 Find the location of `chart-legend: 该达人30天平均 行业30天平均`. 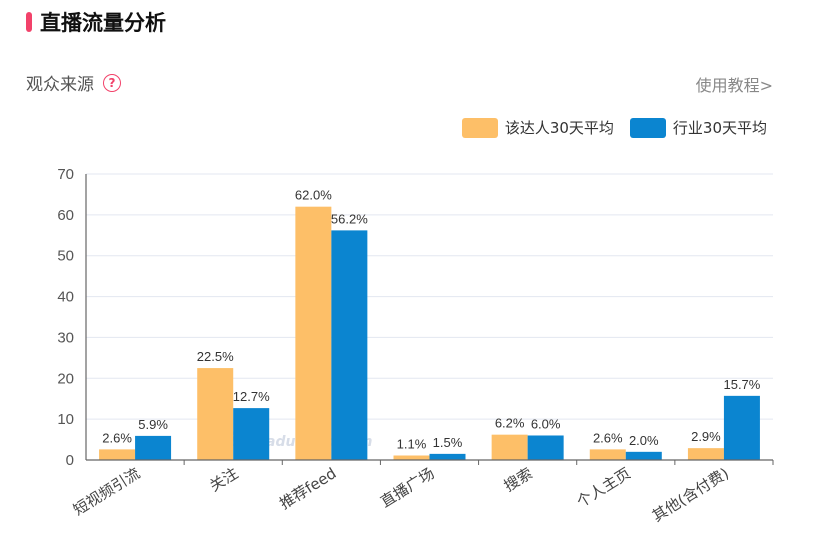

chart-legend: 该达人30天平均 行业30天平均 is located at coordinates (606, 127).